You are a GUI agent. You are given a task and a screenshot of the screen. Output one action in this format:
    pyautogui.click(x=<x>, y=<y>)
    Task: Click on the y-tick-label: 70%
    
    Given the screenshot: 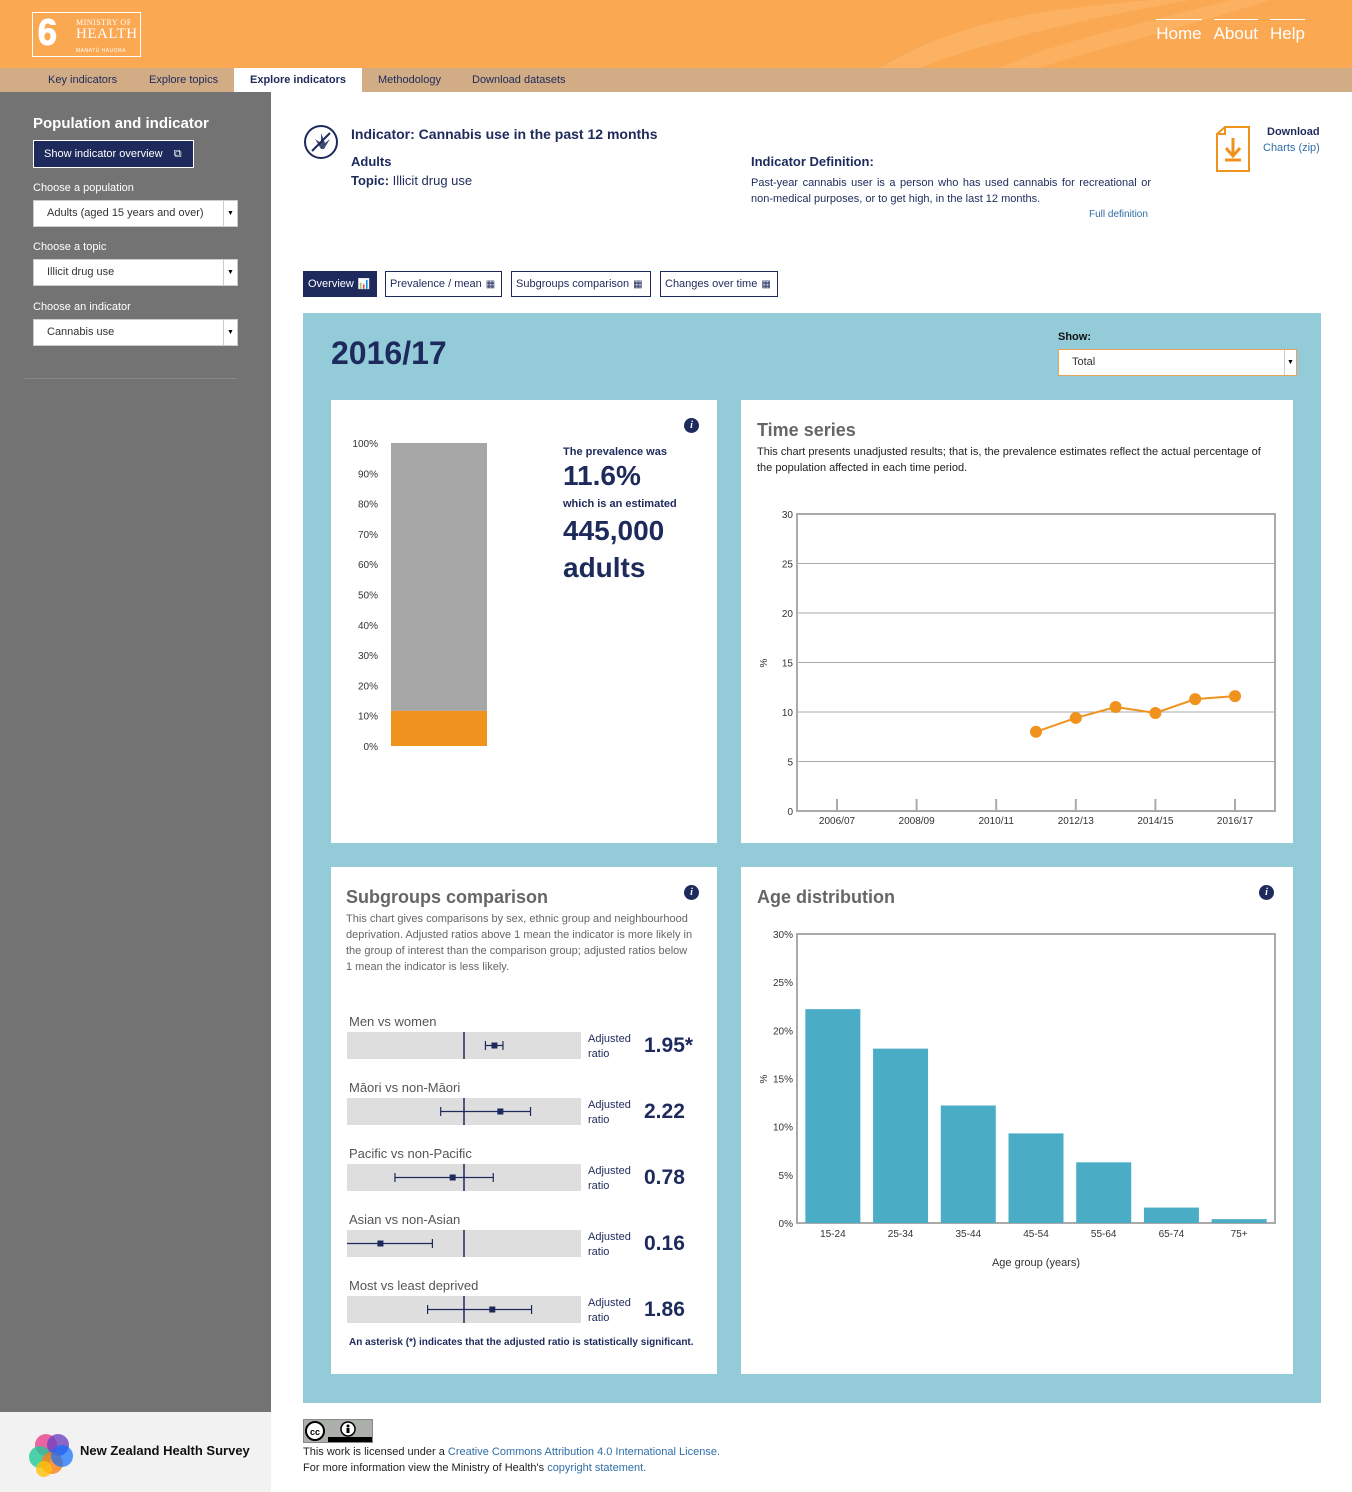 What is the action you would take?
    pyautogui.click(x=368, y=535)
    